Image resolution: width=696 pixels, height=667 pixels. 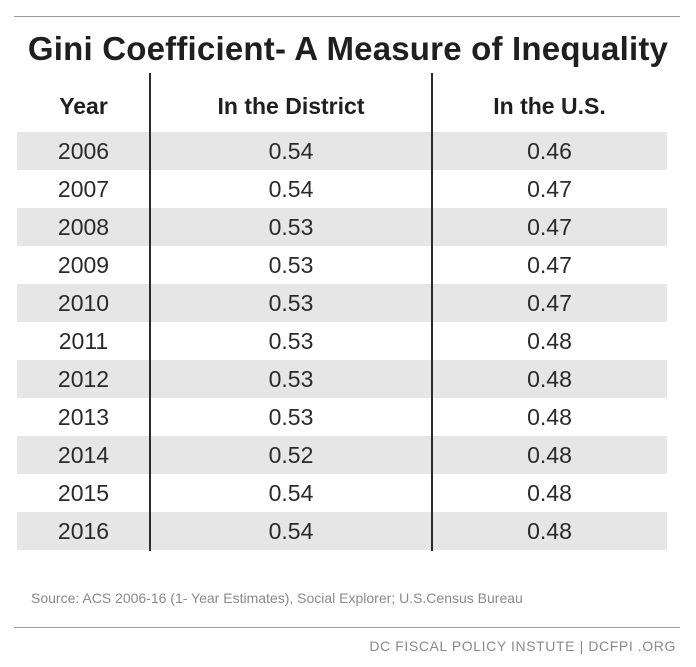 I want to click on cell-year: 2011, so click(x=83, y=340).